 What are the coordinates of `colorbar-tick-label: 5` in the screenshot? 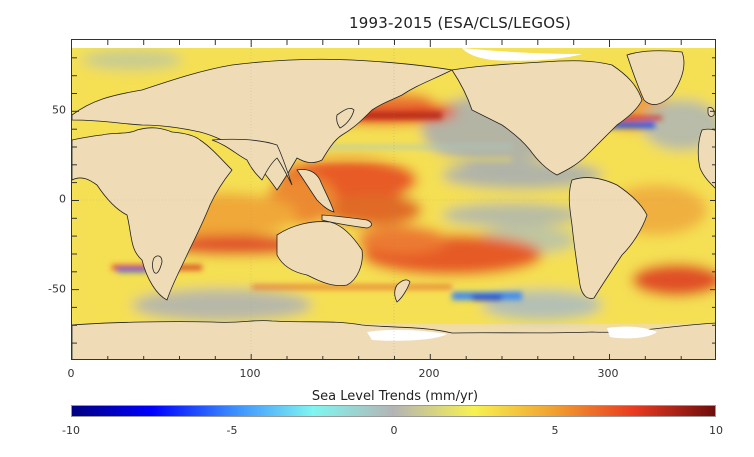 It's located at (555, 430).